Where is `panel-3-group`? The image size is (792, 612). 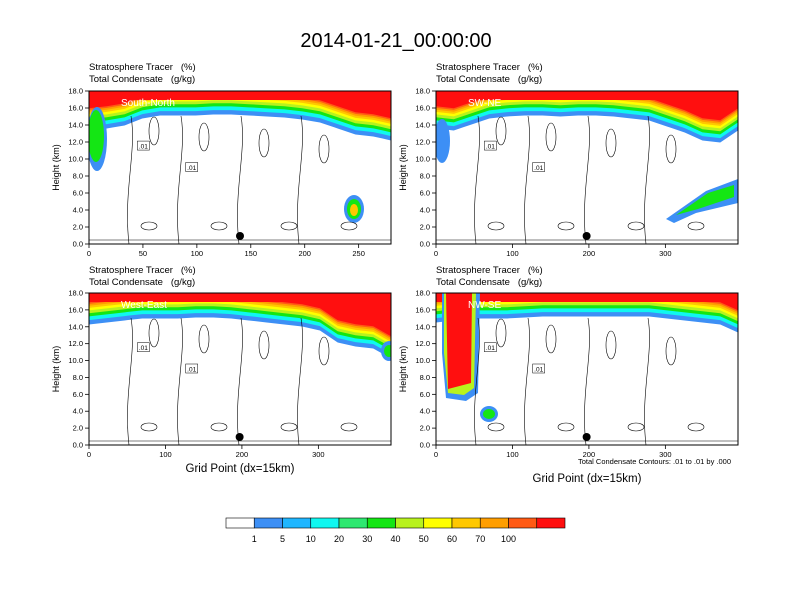
panel-3-group is located at coordinates (238, 370).